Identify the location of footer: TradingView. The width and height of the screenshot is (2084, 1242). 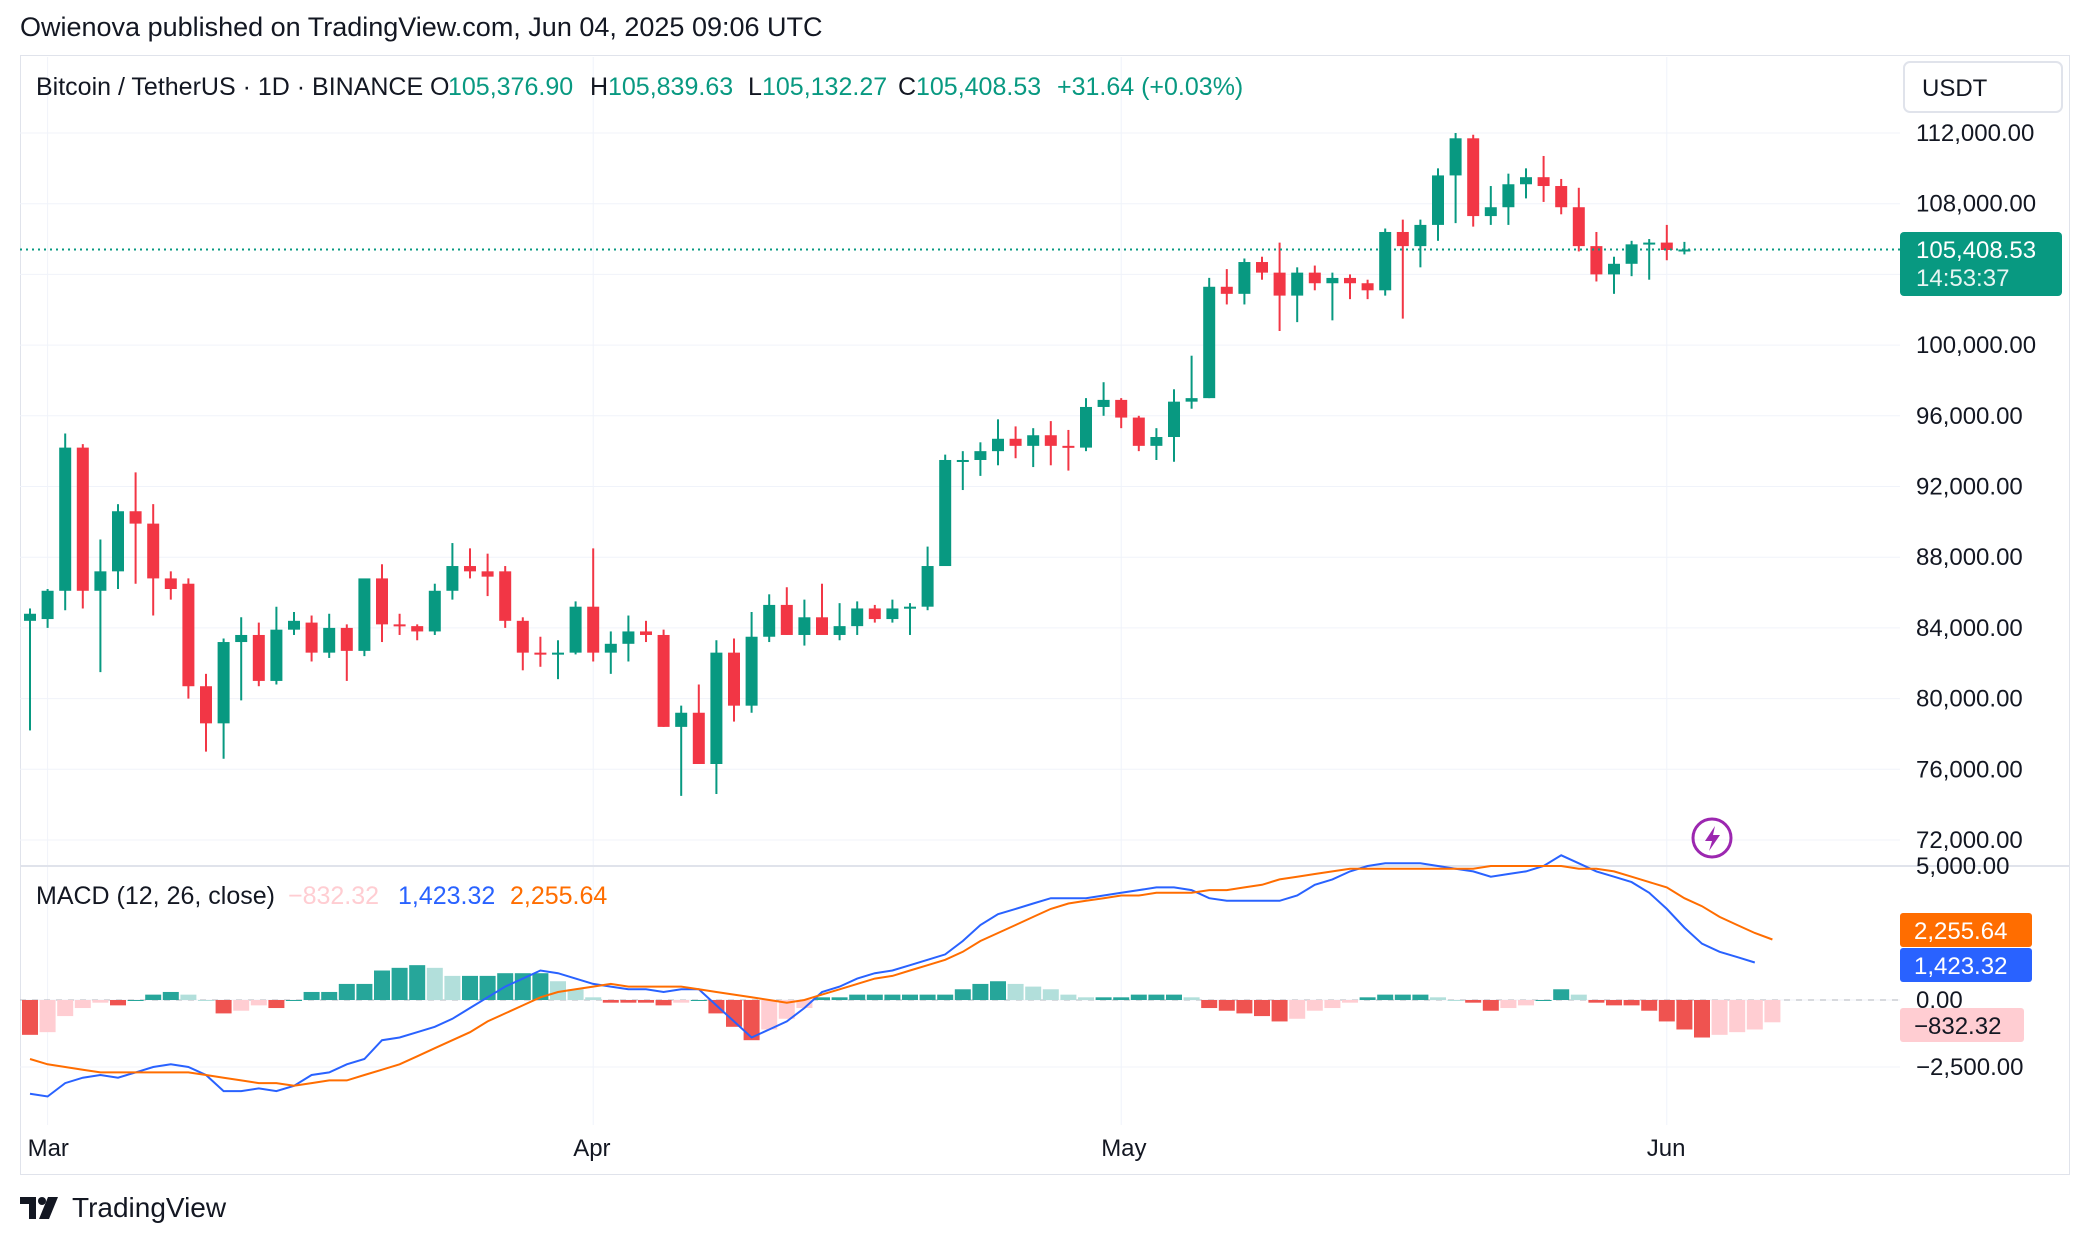
(123, 1208).